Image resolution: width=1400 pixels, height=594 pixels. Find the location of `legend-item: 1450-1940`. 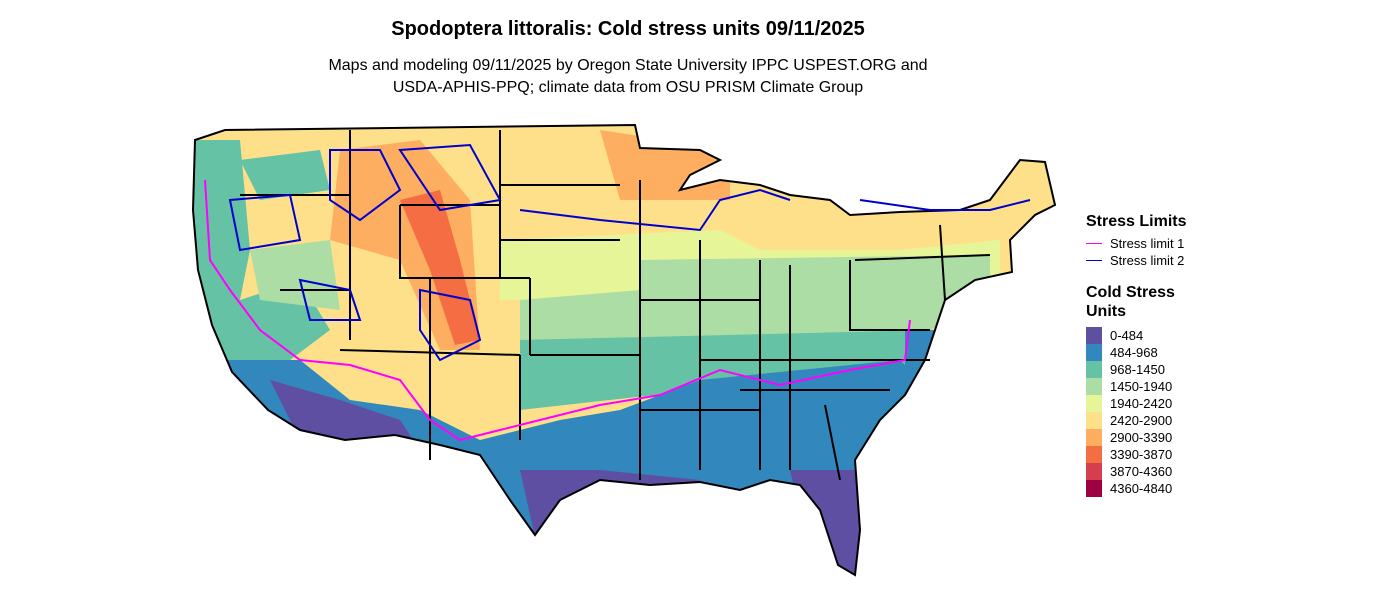

legend-item: 1450-1940 is located at coordinates (1146, 386).